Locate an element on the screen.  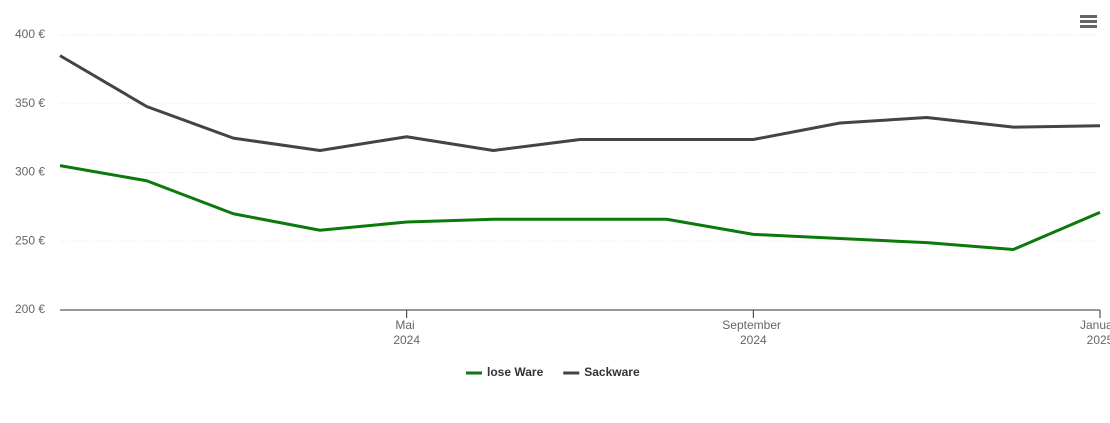
y-tick-label: 300 € is located at coordinates (30, 172).